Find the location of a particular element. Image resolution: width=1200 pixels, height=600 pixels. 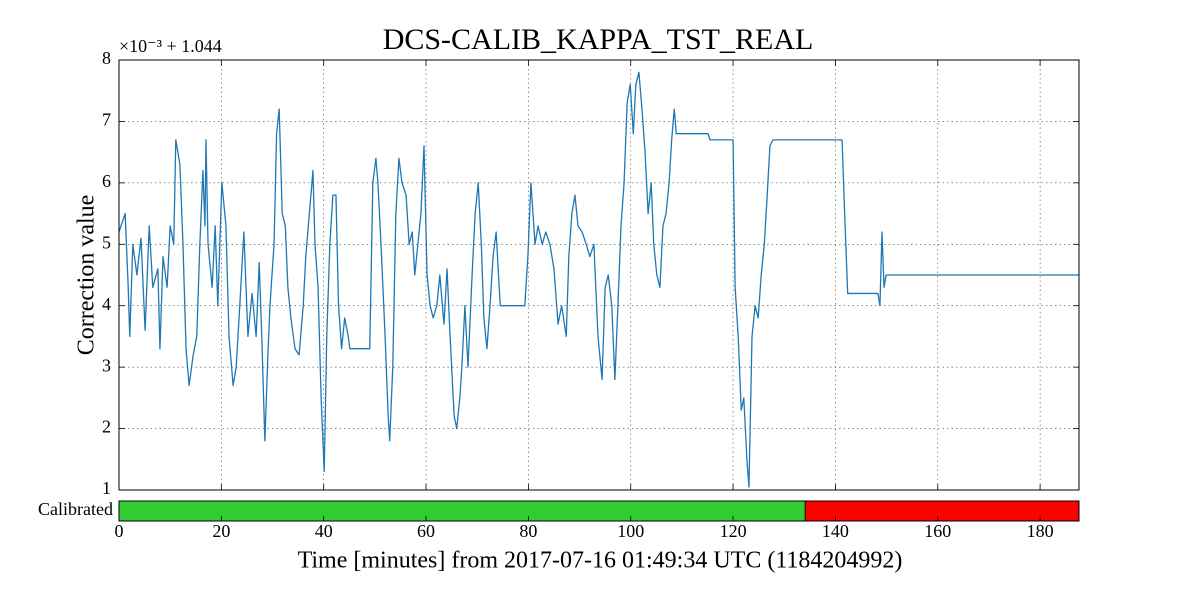

x-tick-label: 20 is located at coordinates (221, 531).